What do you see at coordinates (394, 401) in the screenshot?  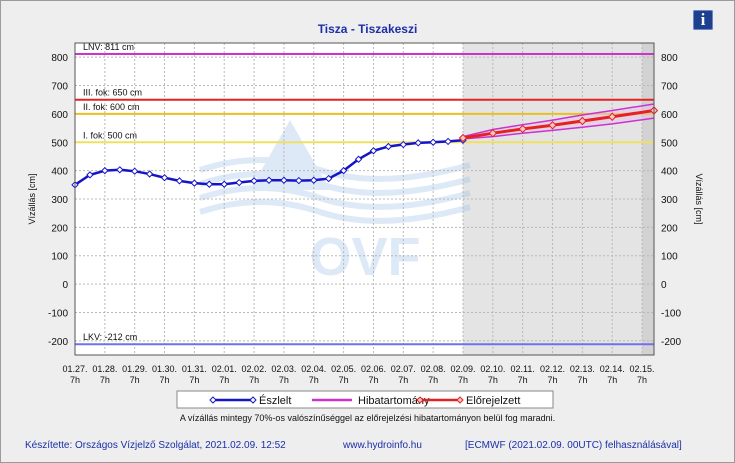 I see `legend-label: Hibatartomány` at bounding box center [394, 401].